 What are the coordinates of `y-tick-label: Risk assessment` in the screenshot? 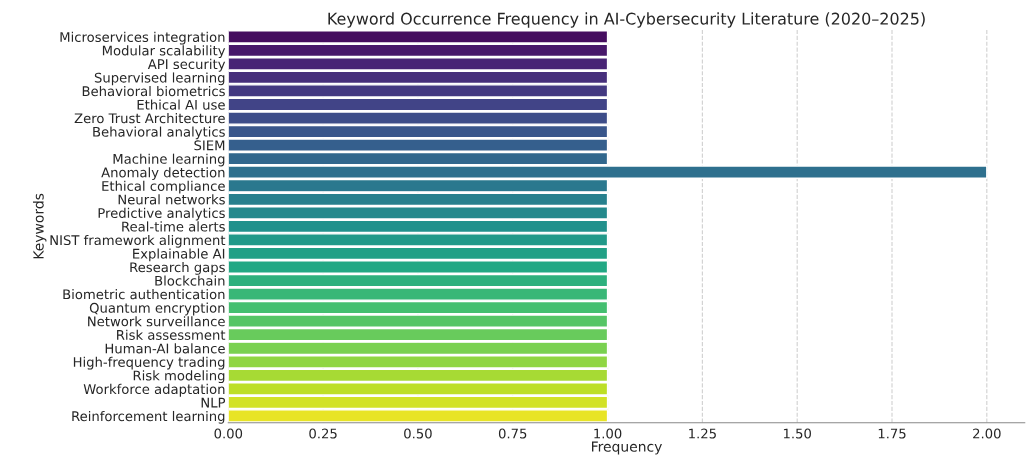 It's located at (171, 334).